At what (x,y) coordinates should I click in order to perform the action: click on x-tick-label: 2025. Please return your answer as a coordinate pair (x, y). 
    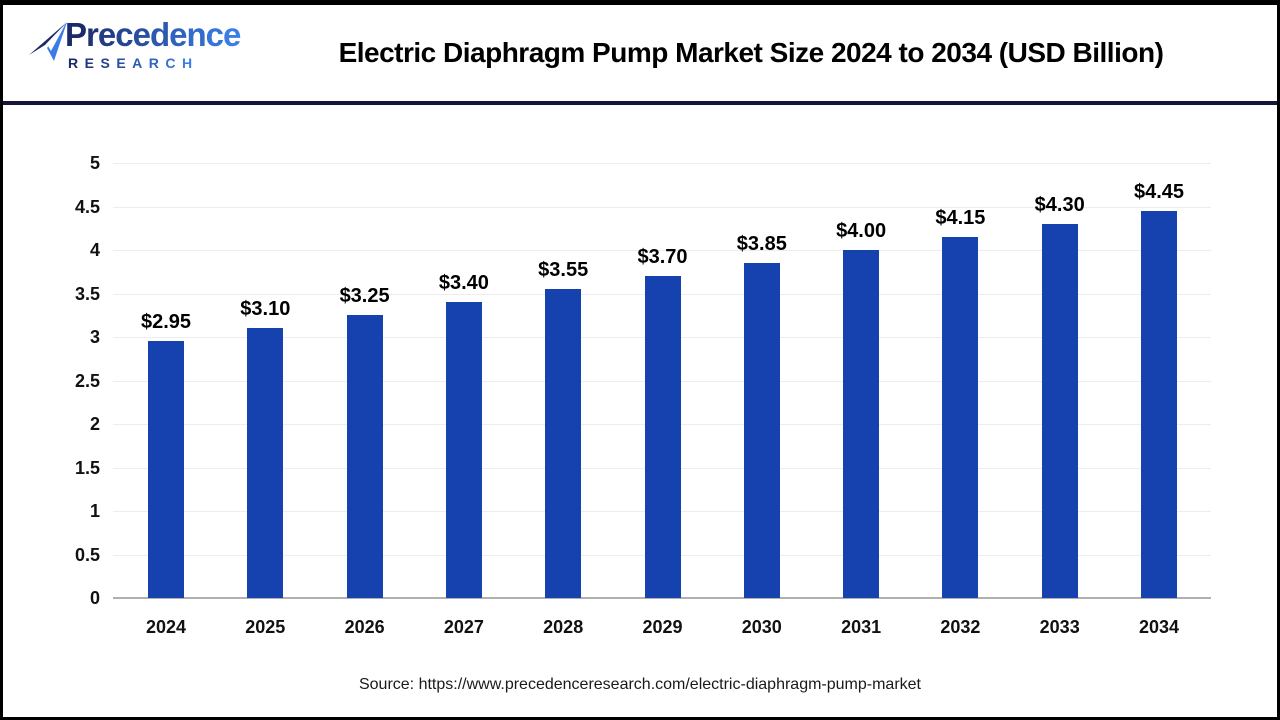
    Looking at the image, I should click on (265, 627).